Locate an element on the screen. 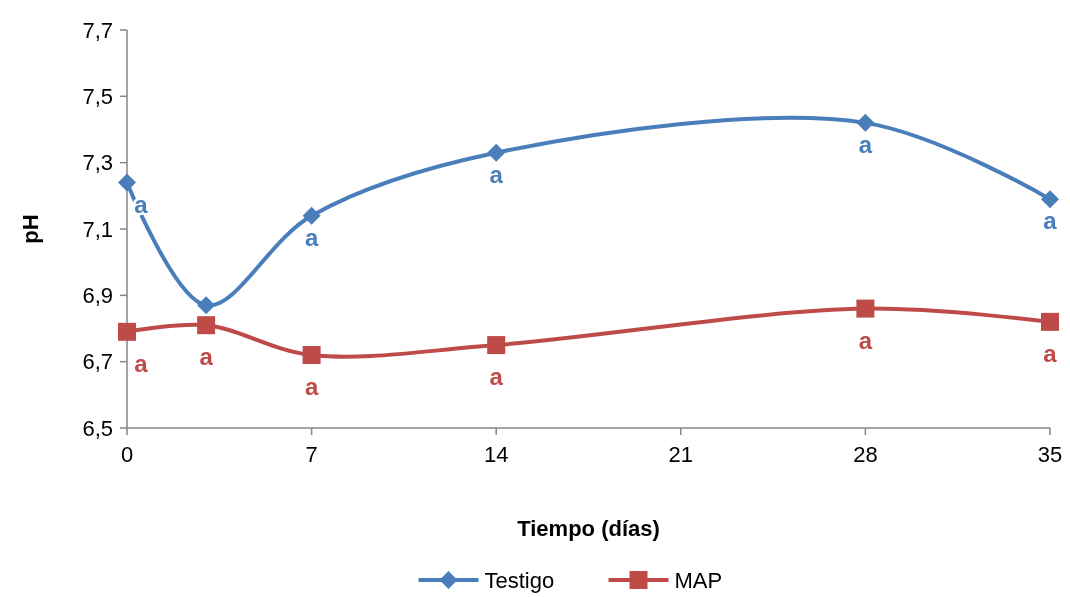  y-tick-label: 7,1 is located at coordinates (97, 229).